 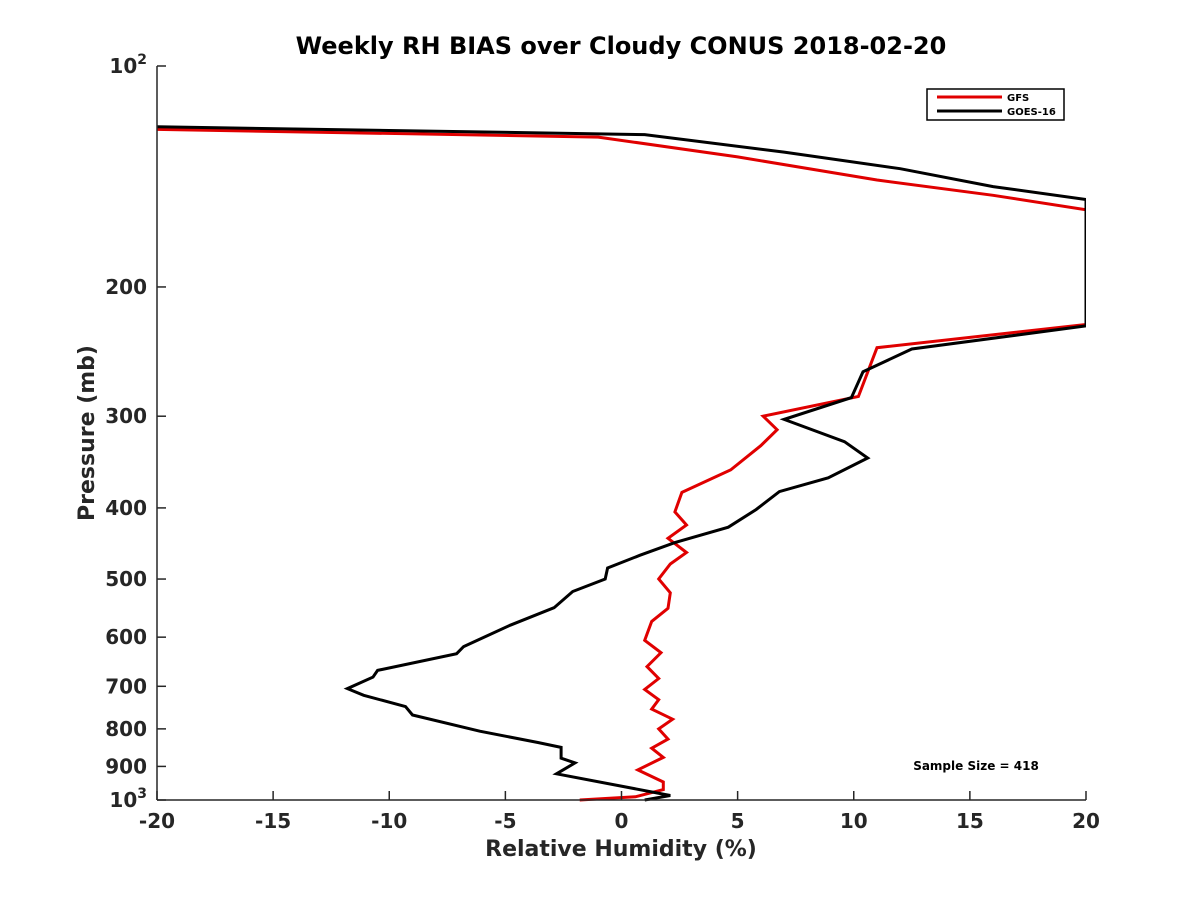 What do you see at coordinates (126, 416) in the screenshot?
I see `y-tick-label: 300` at bounding box center [126, 416].